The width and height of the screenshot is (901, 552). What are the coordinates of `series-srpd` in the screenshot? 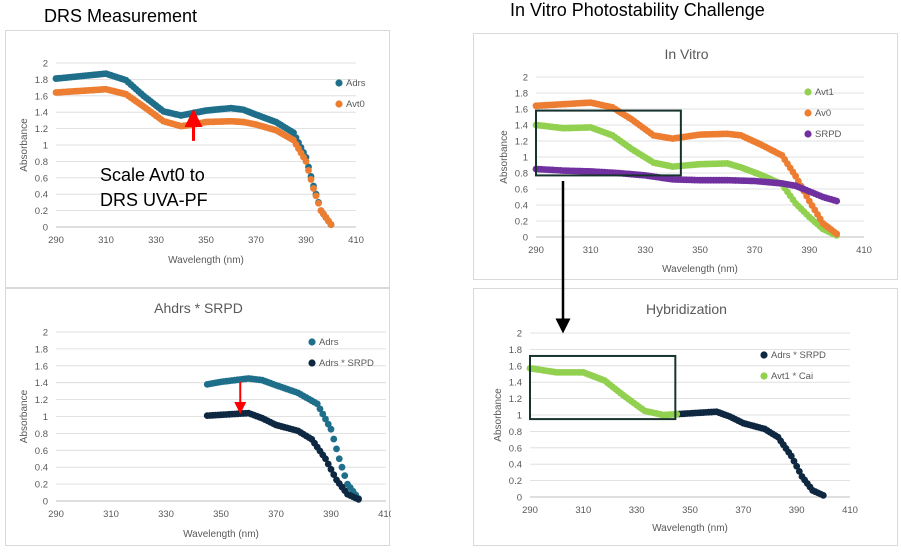 It's located at (686, 185).